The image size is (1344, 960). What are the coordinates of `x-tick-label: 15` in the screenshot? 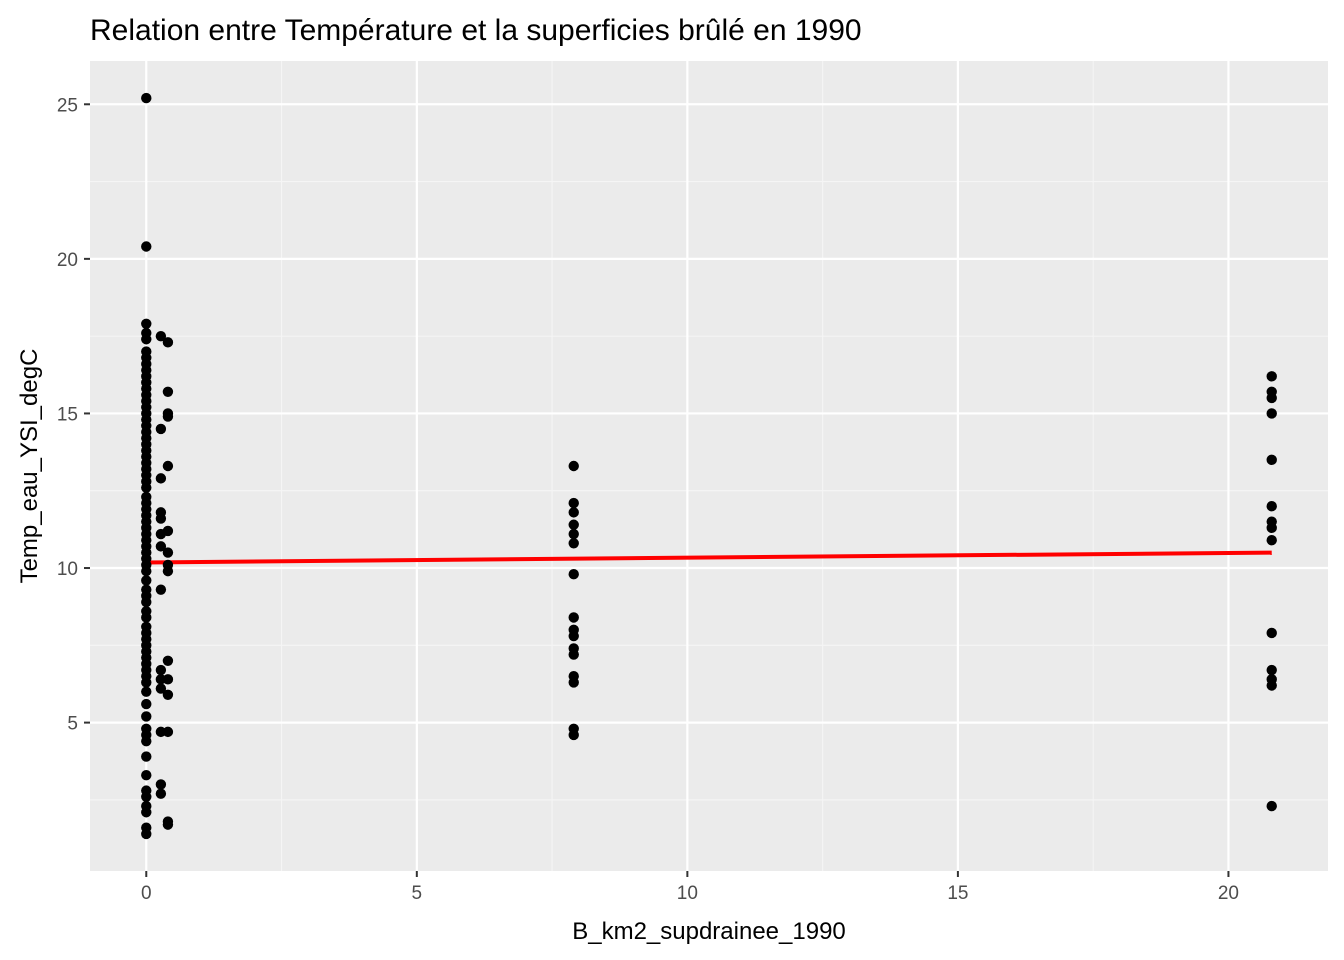 It's located at (957, 893).